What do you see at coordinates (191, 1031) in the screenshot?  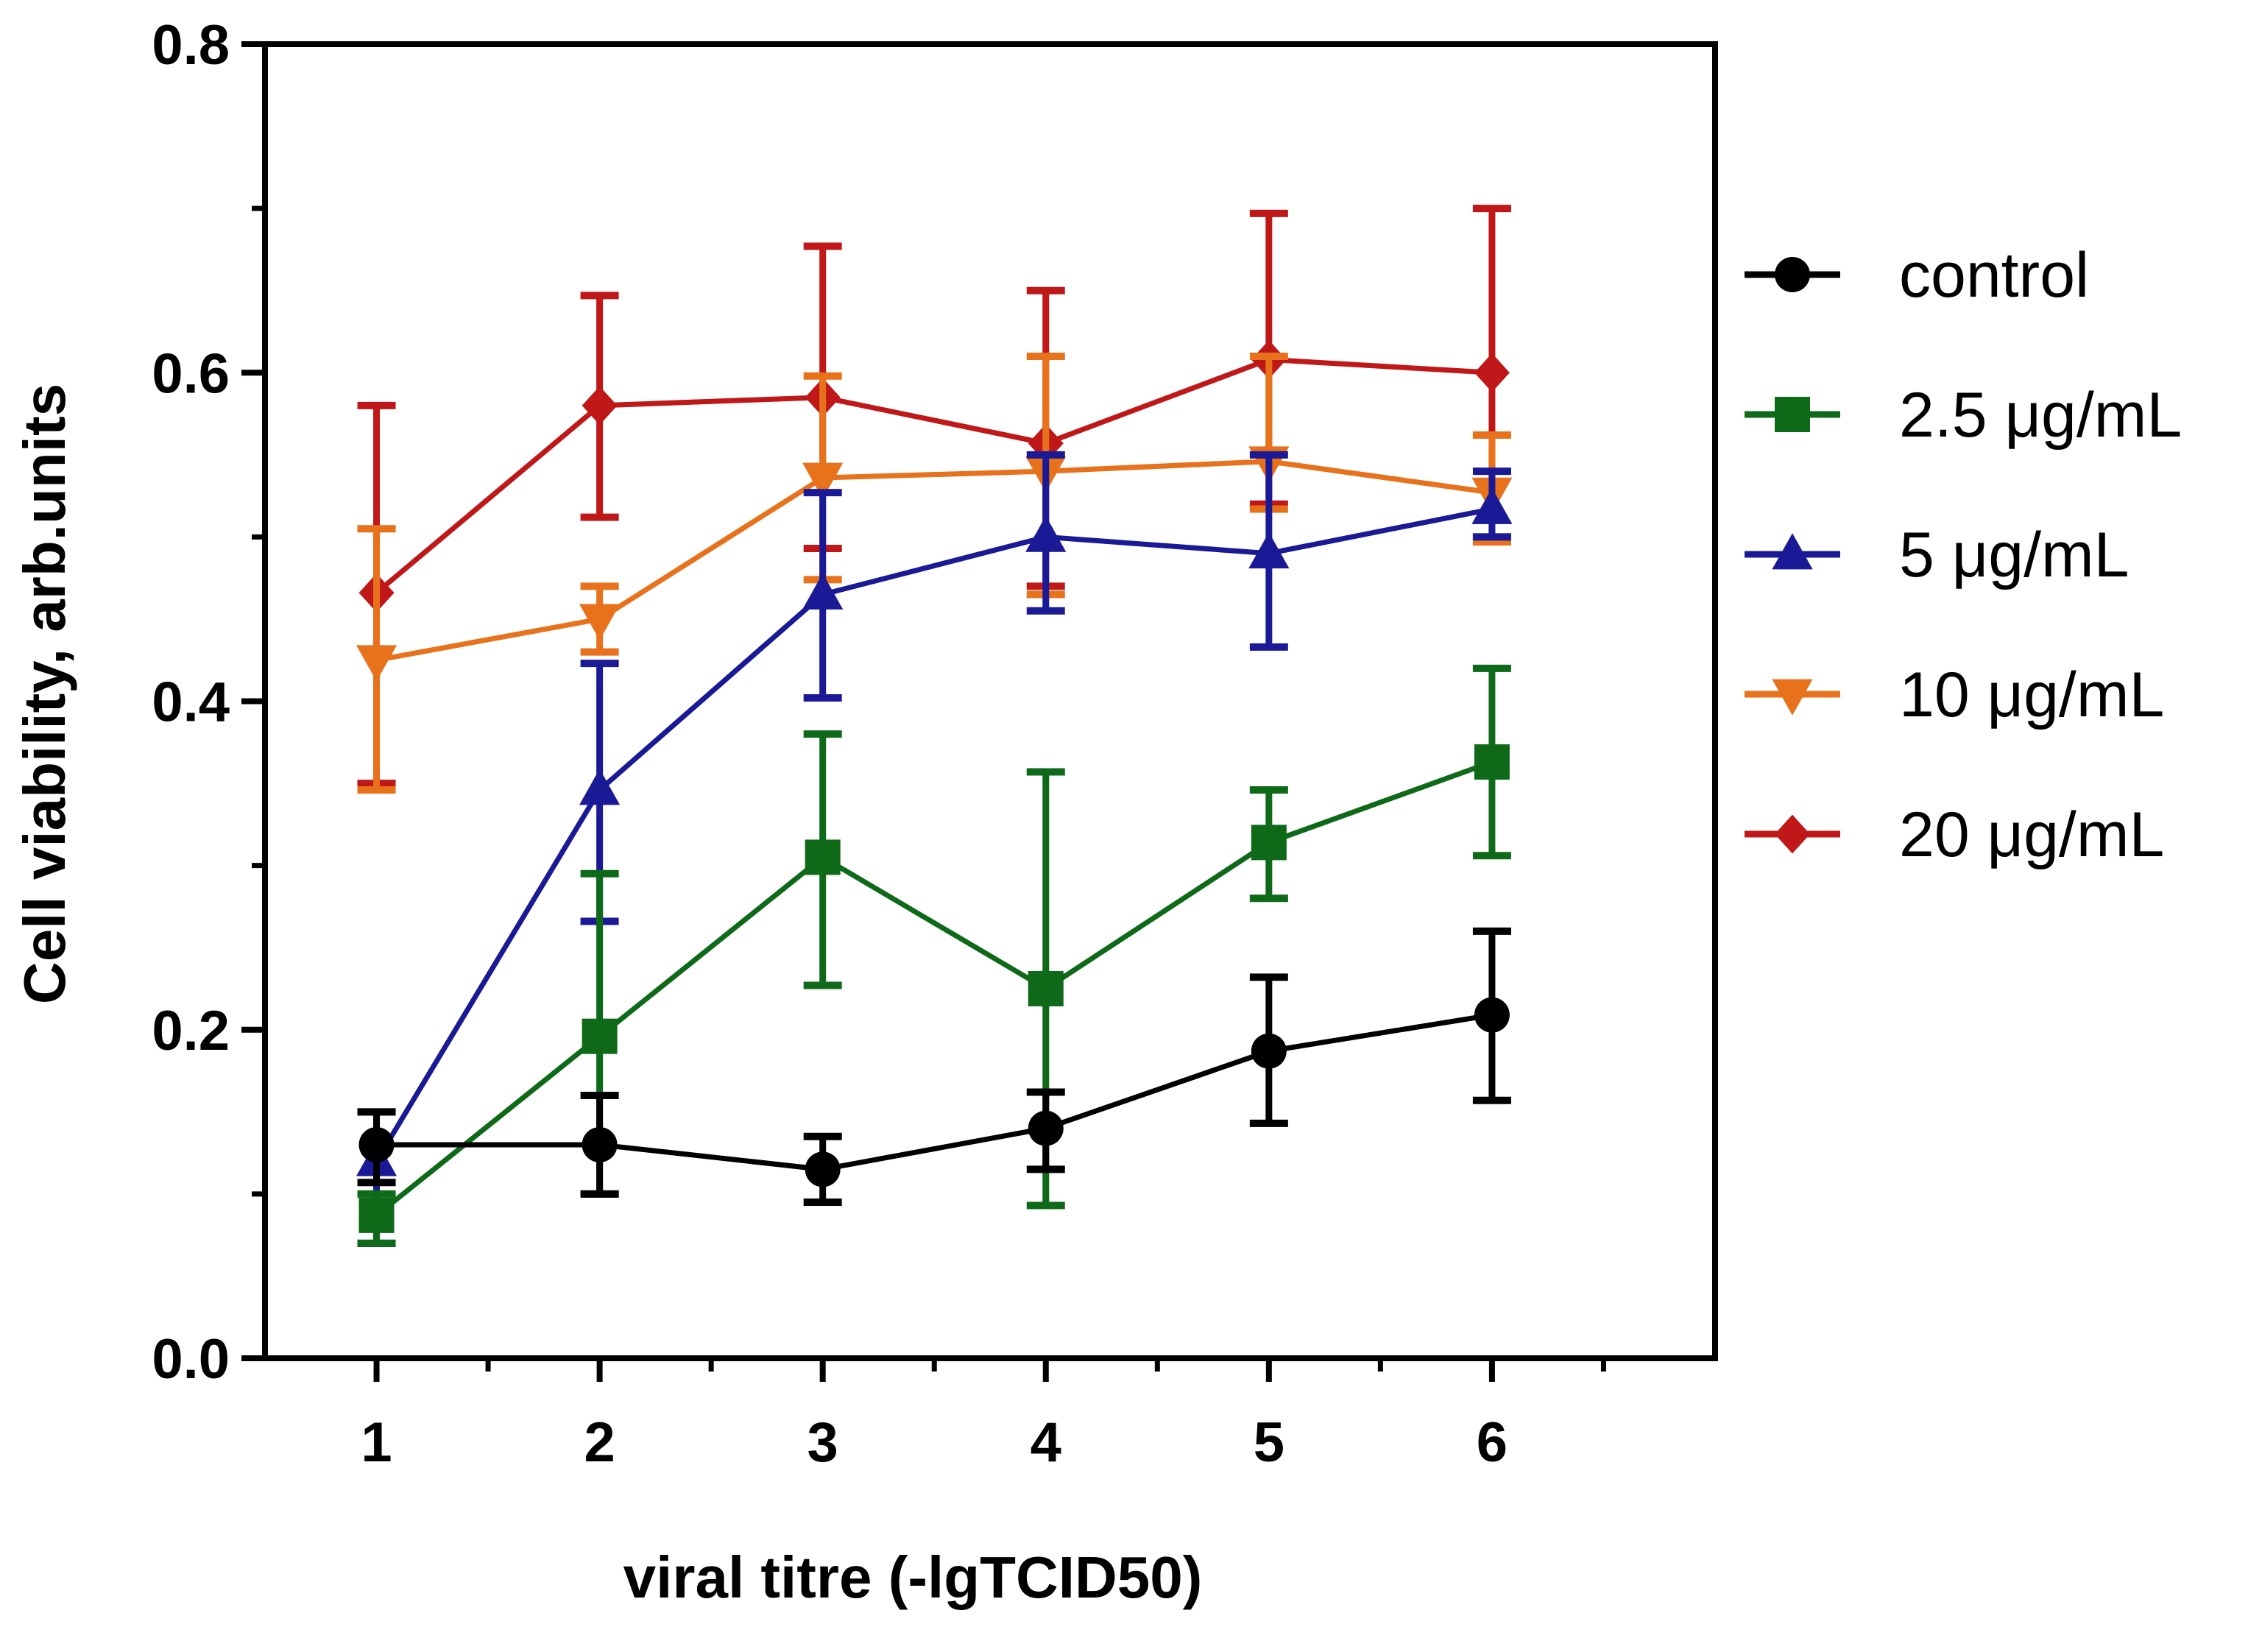 I see `y-tick-label: 0.2` at bounding box center [191, 1031].